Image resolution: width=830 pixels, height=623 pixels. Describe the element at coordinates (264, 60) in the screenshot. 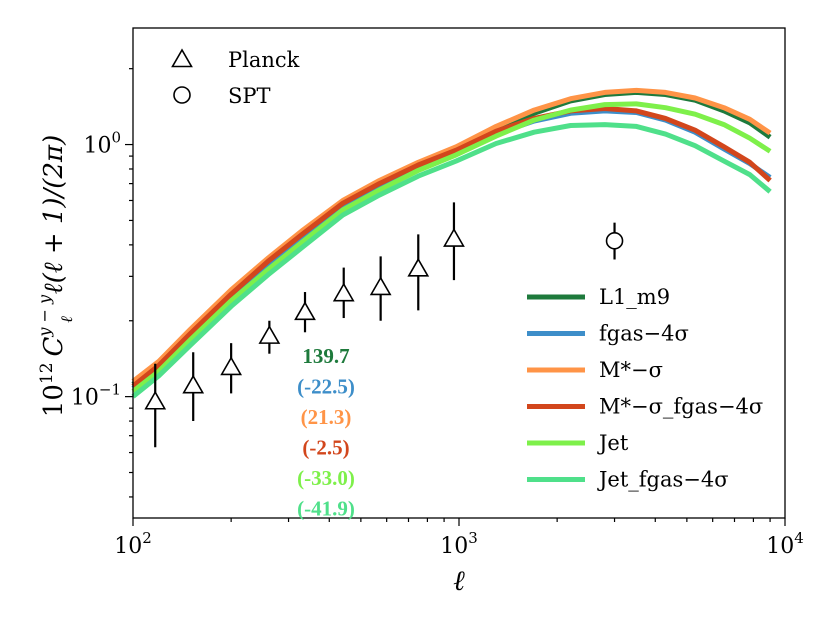

I see `marker-legend-label: Planck` at that location.